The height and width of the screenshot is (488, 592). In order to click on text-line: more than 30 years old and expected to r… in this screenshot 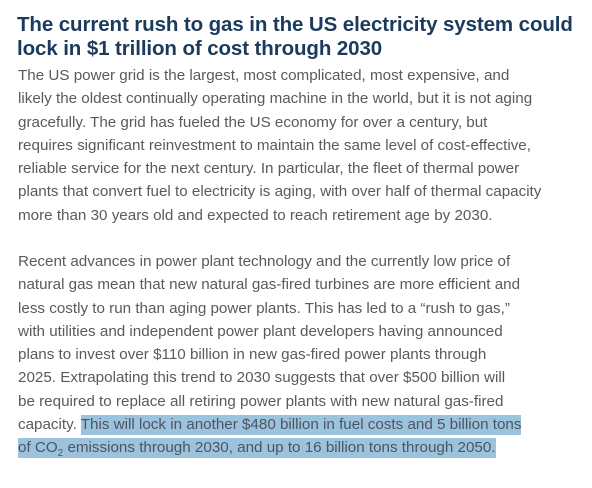, I will do `click(255, 215)`.